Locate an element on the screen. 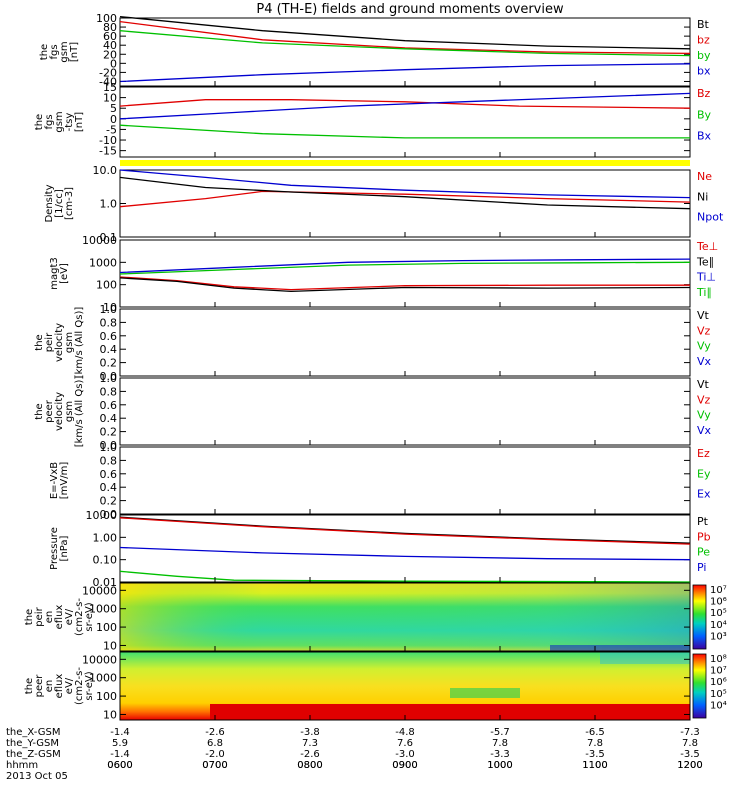 Image resolution: width=750 pixels, height=800 pixels. y-tick-label: 0 is located at coordinates (113, 119).